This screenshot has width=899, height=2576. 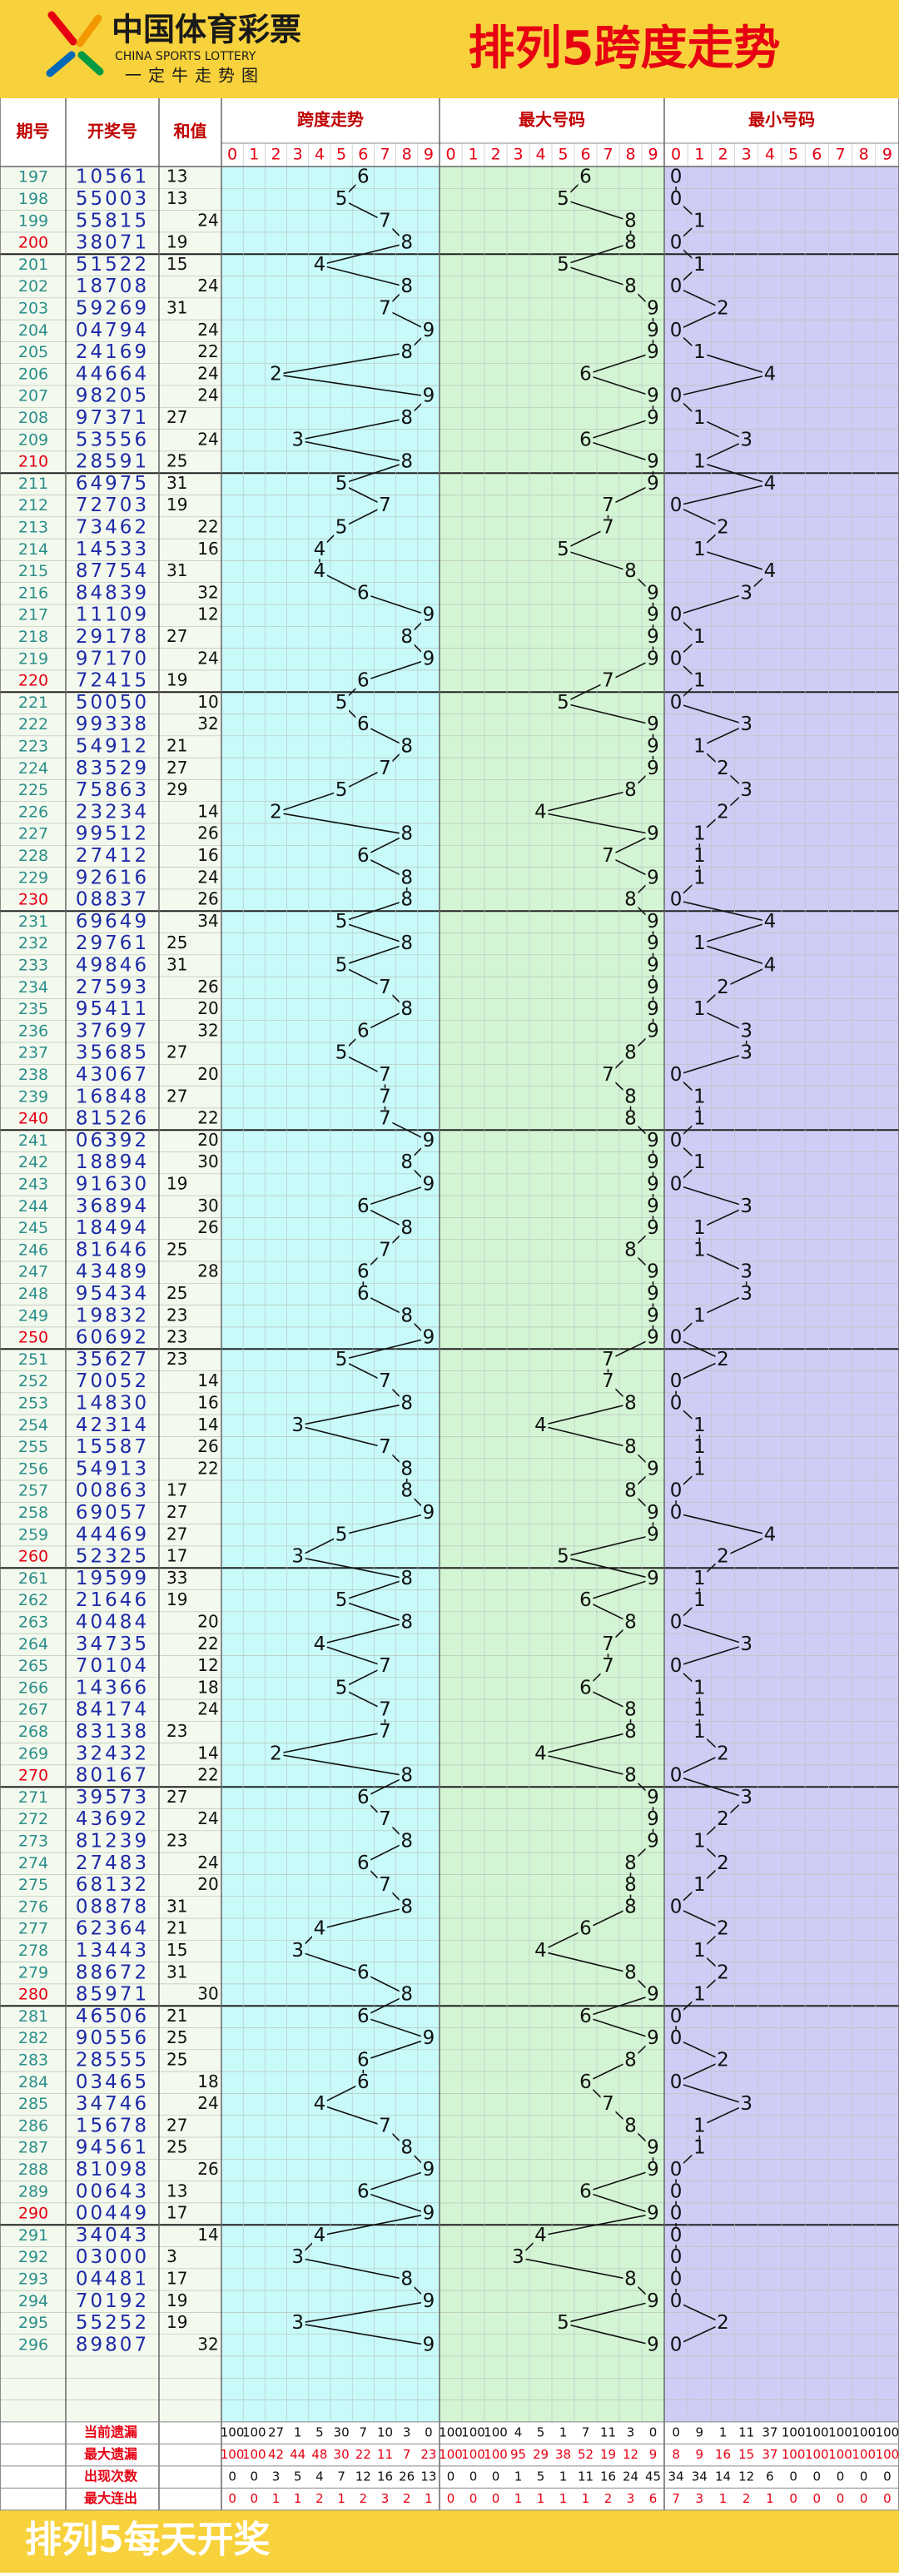 What do you see at coordinates (586, 1261) in the screenshot?
I see `trend-line` at bounding box center [586, 1261].